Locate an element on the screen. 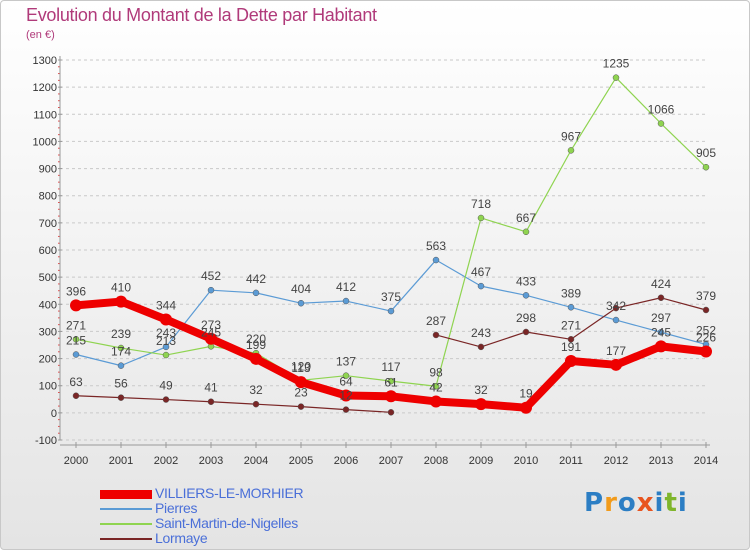 The width and height of the screenshot is (750, 550). data-label-villiers-le-morhier: 245 is located at coordinates (661, 332).